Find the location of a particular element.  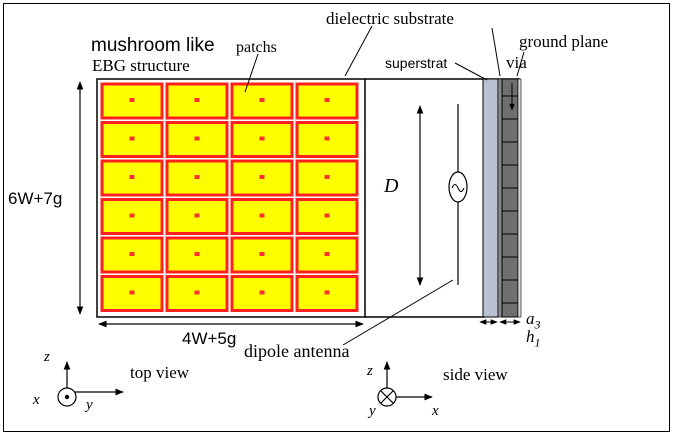

leader-patches is located at coordinates (251, 73).